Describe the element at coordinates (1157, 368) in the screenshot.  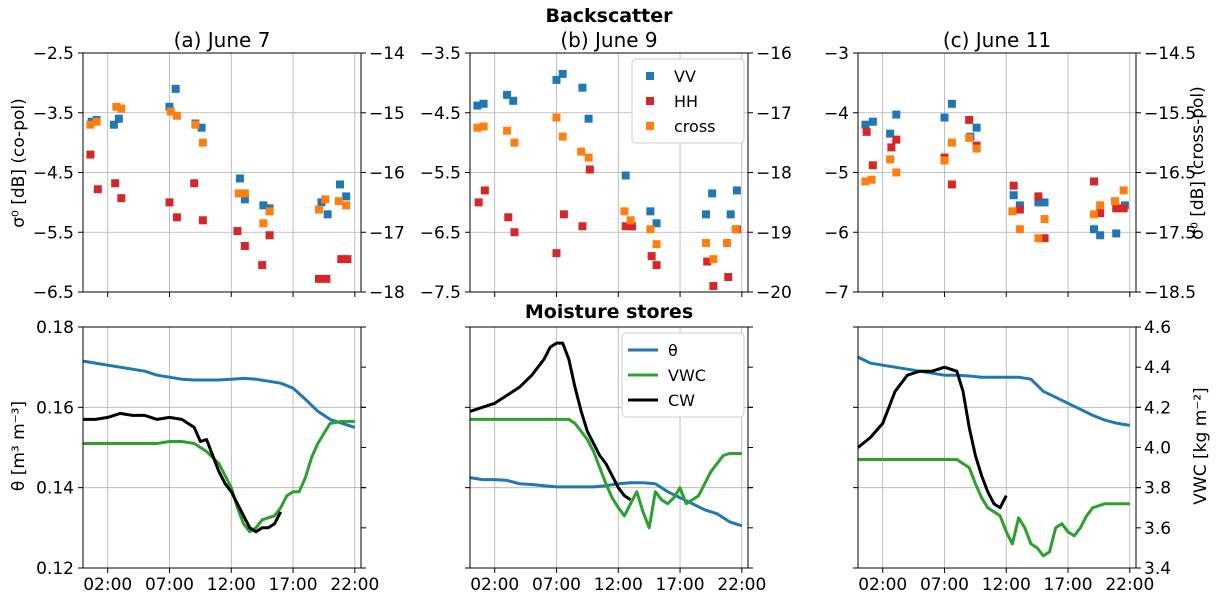
I see `tick-label-right: 4.4` at that location.